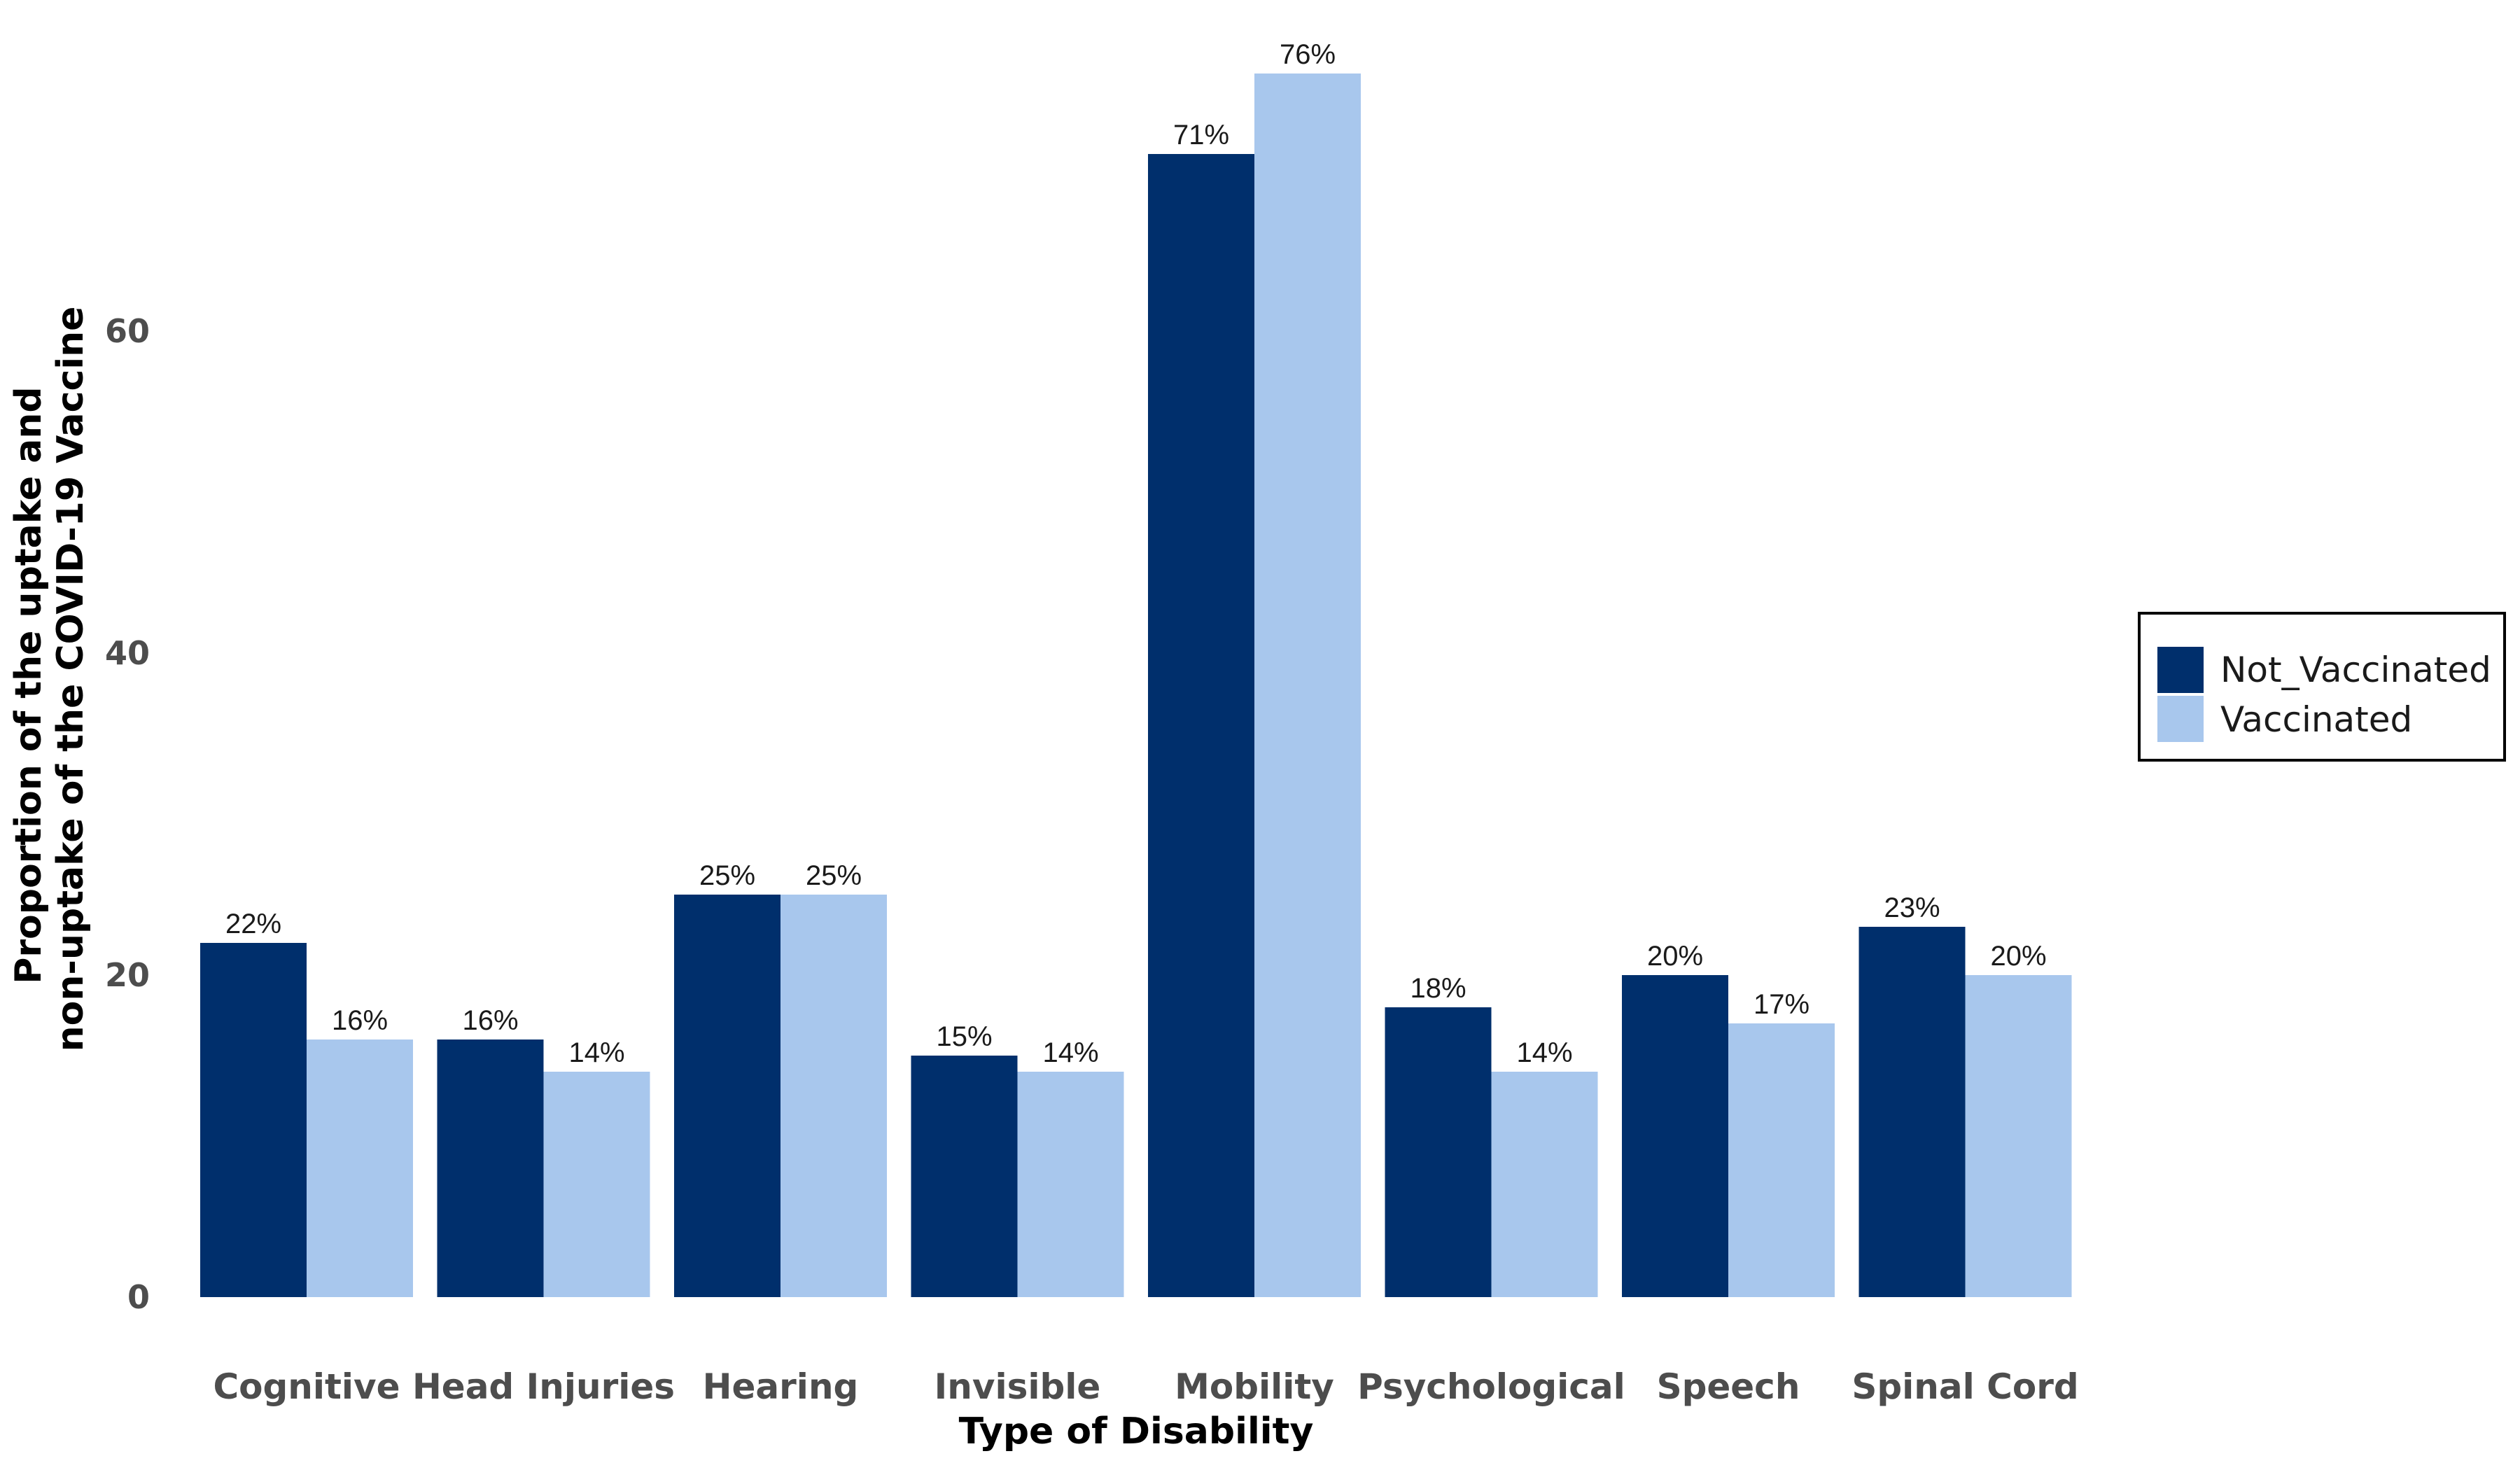 Image resolution: width=2520 pixels, height=1470 pixels. What do you see at coordinates (1070, 1184) in the screenshot?
I see `bar-vaccinated-invisible` at bounding box center [1070, 1184].